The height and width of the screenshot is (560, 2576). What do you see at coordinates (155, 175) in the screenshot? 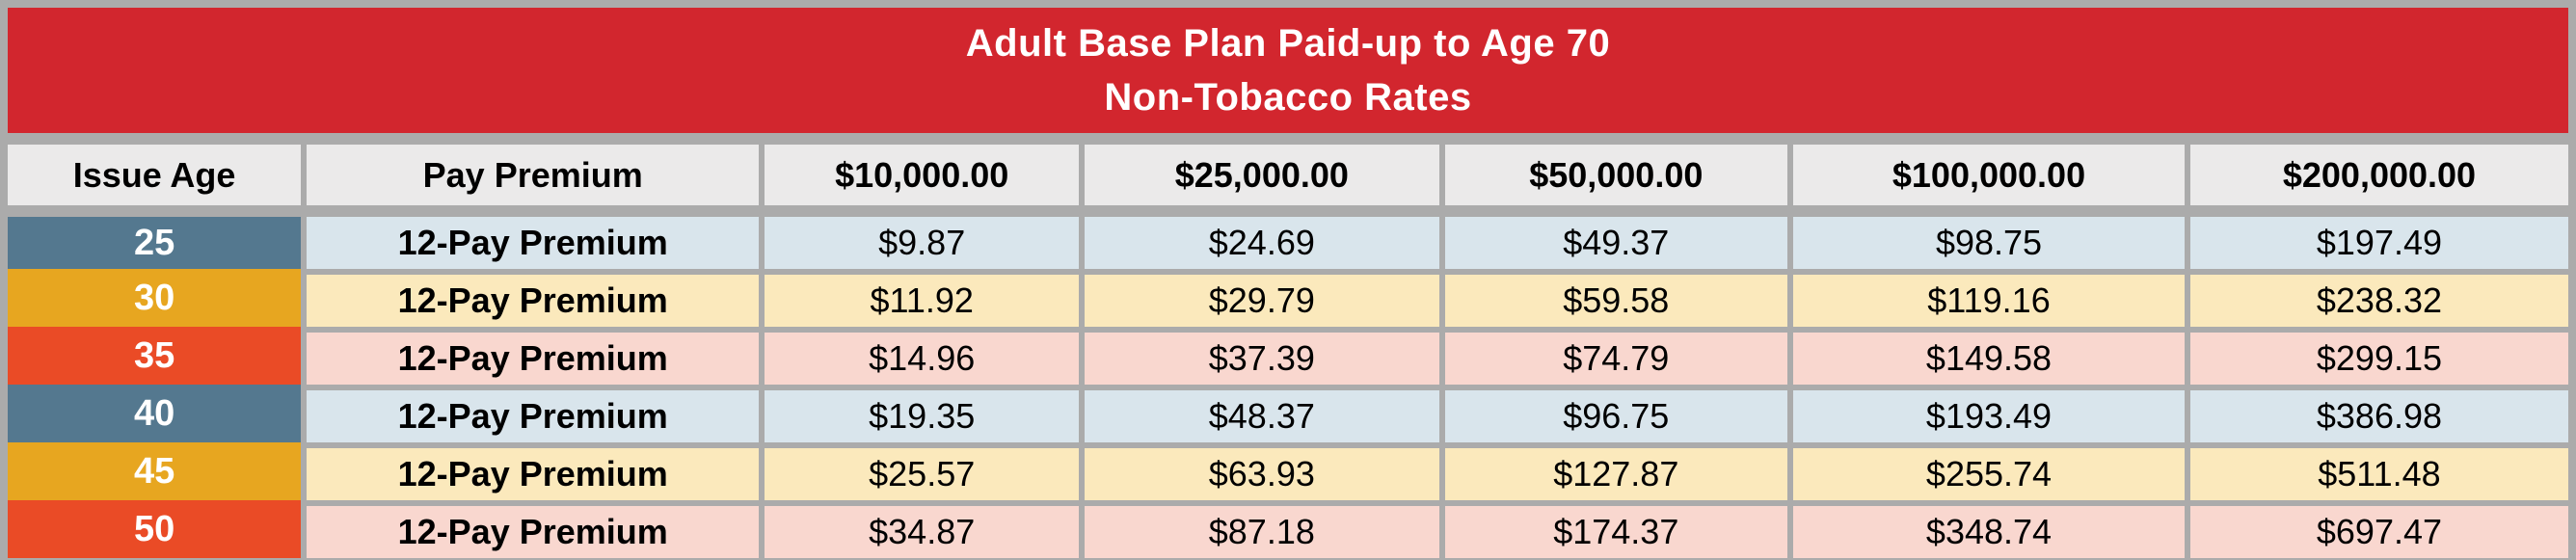
I see `column-header-issue-age: Issue Age` at bounding box center [155, 175].